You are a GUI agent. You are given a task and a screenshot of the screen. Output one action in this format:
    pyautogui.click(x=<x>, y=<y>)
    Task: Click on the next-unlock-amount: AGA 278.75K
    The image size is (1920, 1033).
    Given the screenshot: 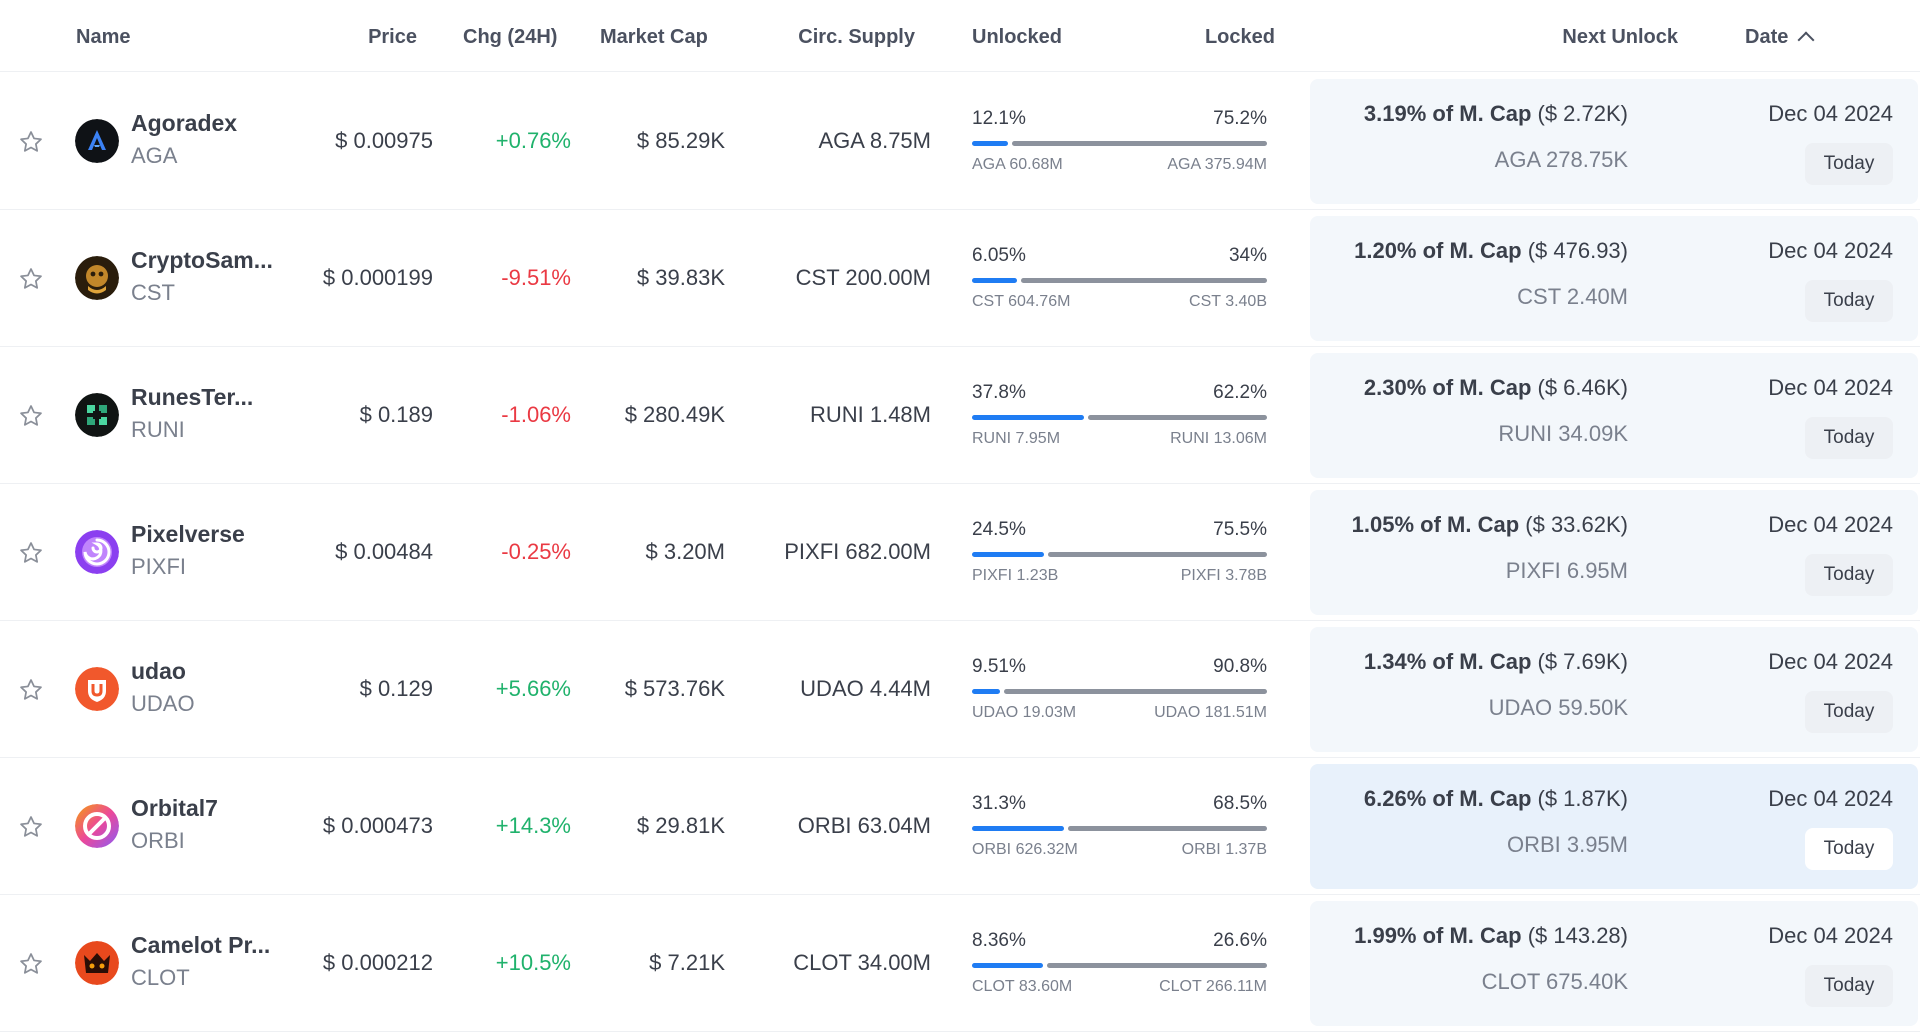 What is the action you would take?
    pyautogui.click(x=1561, y=159)
    